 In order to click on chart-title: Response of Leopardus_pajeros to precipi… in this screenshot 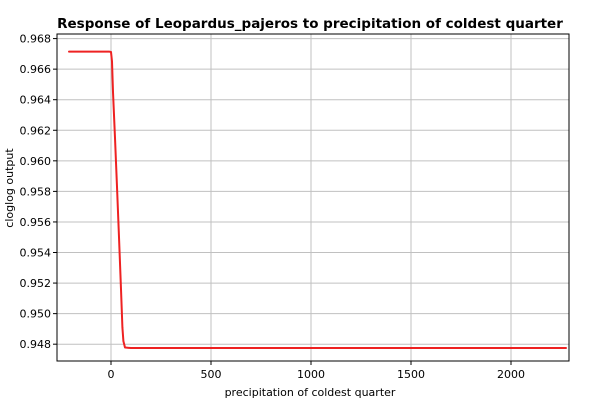, I will do `click(310, 24)`.